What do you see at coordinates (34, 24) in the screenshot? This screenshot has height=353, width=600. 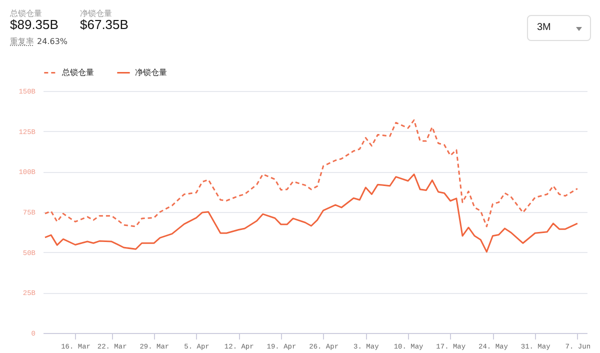 I see `text: $89.35B` at bounding box center [34, 24].